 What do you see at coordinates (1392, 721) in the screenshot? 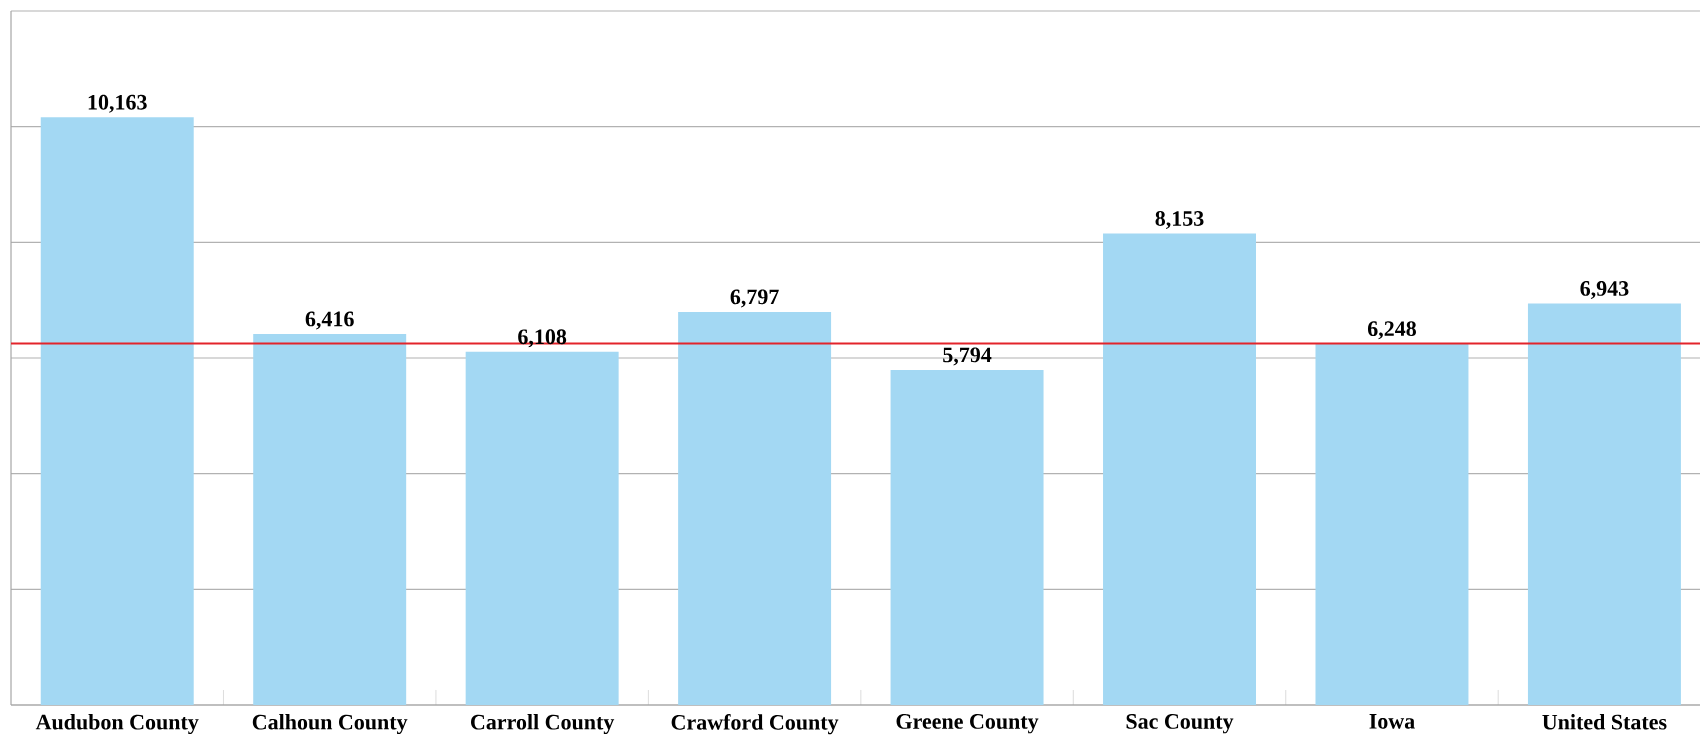
I see `x-tick-label: Iowa` at bounding box center [1392, 721].